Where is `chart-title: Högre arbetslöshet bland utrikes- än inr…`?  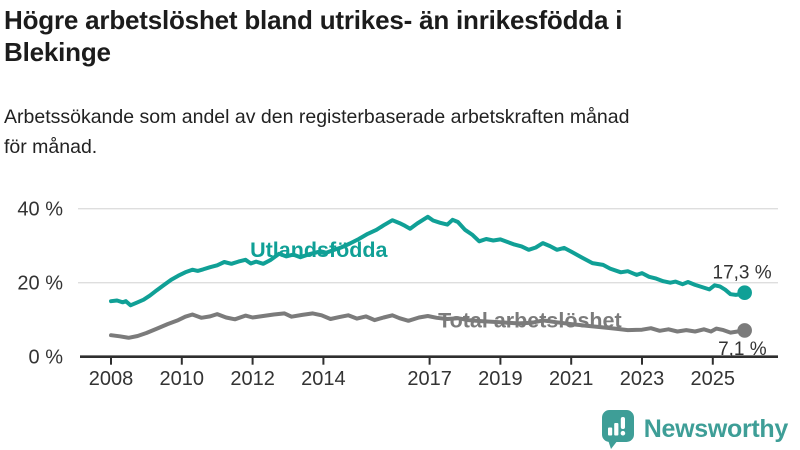
chart-title: Högre arbetslöshet bland utrikes- än inr… is located at coordinates (379, 36).